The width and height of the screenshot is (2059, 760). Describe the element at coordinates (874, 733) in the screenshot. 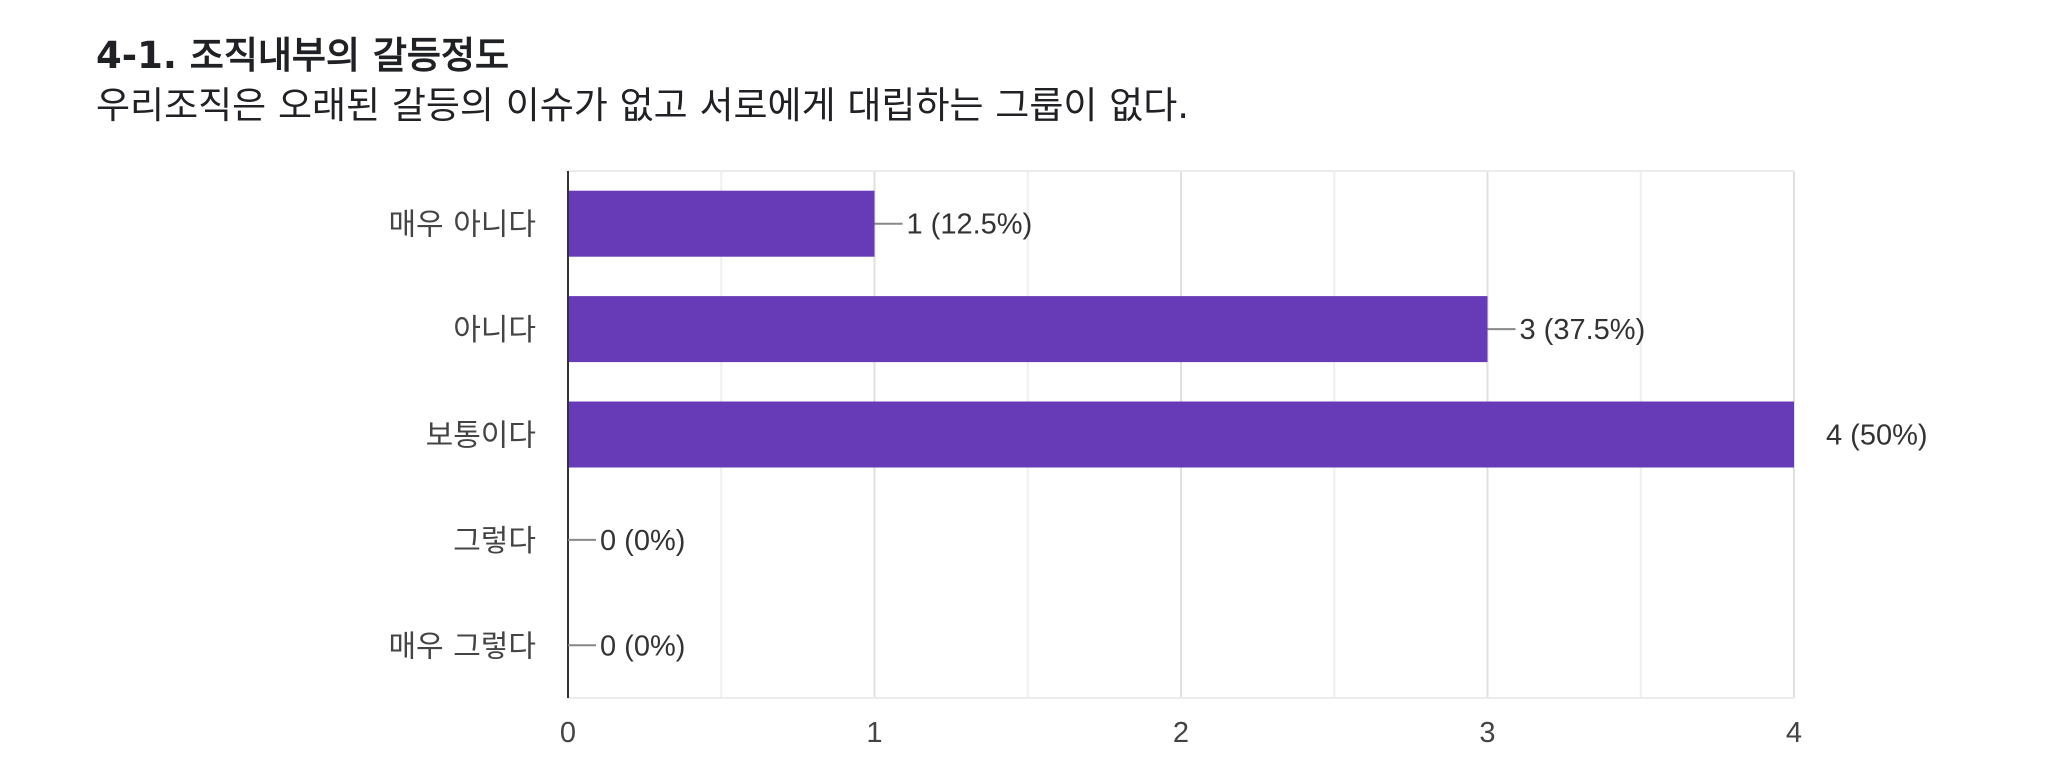

I see `x-tick-label: 1` at that location.